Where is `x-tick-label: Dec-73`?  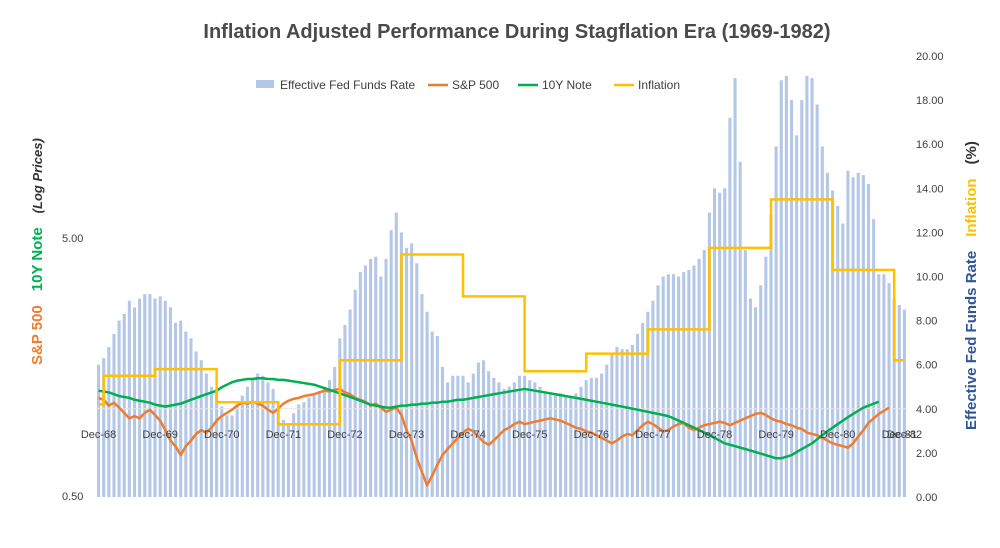 x-tick-label: Dec-73 is located at coordinates (406, 435).